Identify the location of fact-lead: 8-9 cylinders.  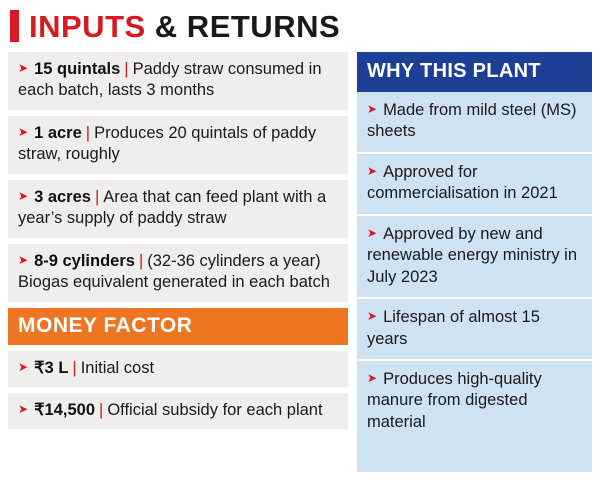
(84, 260).